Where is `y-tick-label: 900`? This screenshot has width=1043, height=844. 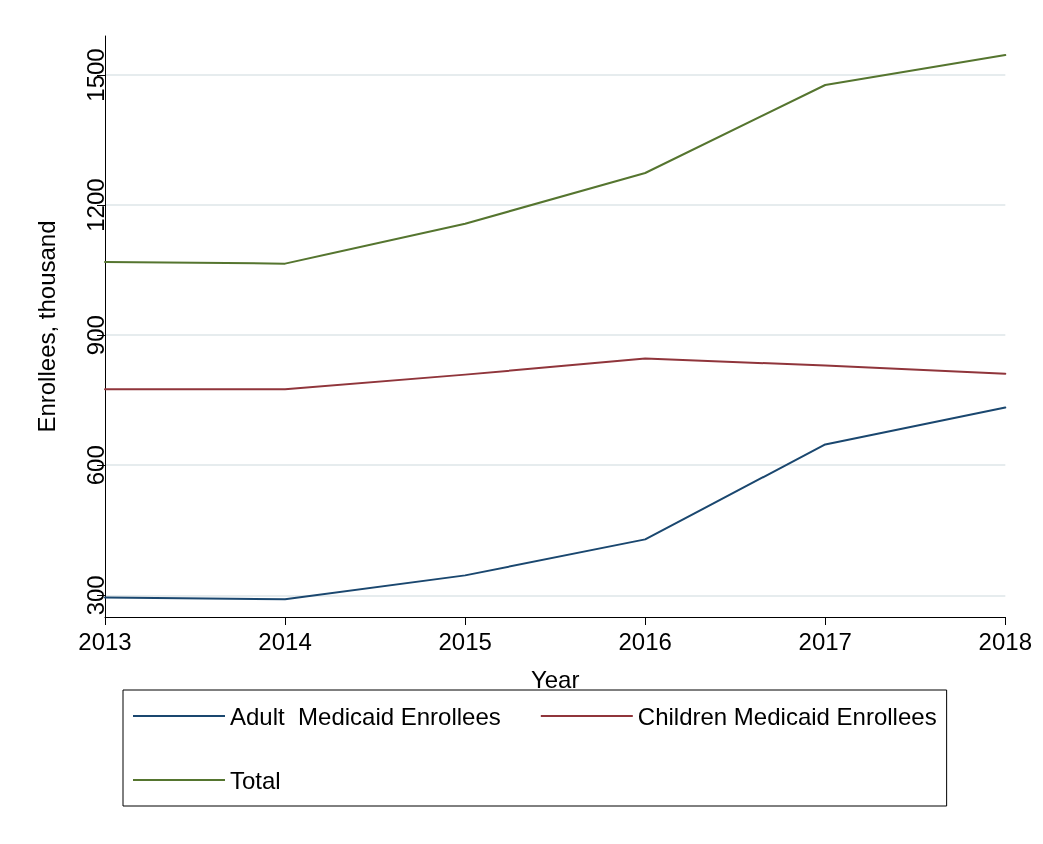 y-tick-label: 900 is located at coordinates (95, 335).